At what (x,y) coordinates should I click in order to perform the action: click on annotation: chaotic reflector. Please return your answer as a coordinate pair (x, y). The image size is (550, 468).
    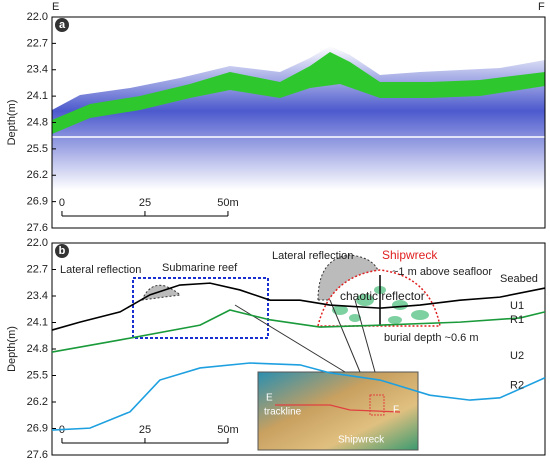
    Looking at the image, I should click on (382, 296).